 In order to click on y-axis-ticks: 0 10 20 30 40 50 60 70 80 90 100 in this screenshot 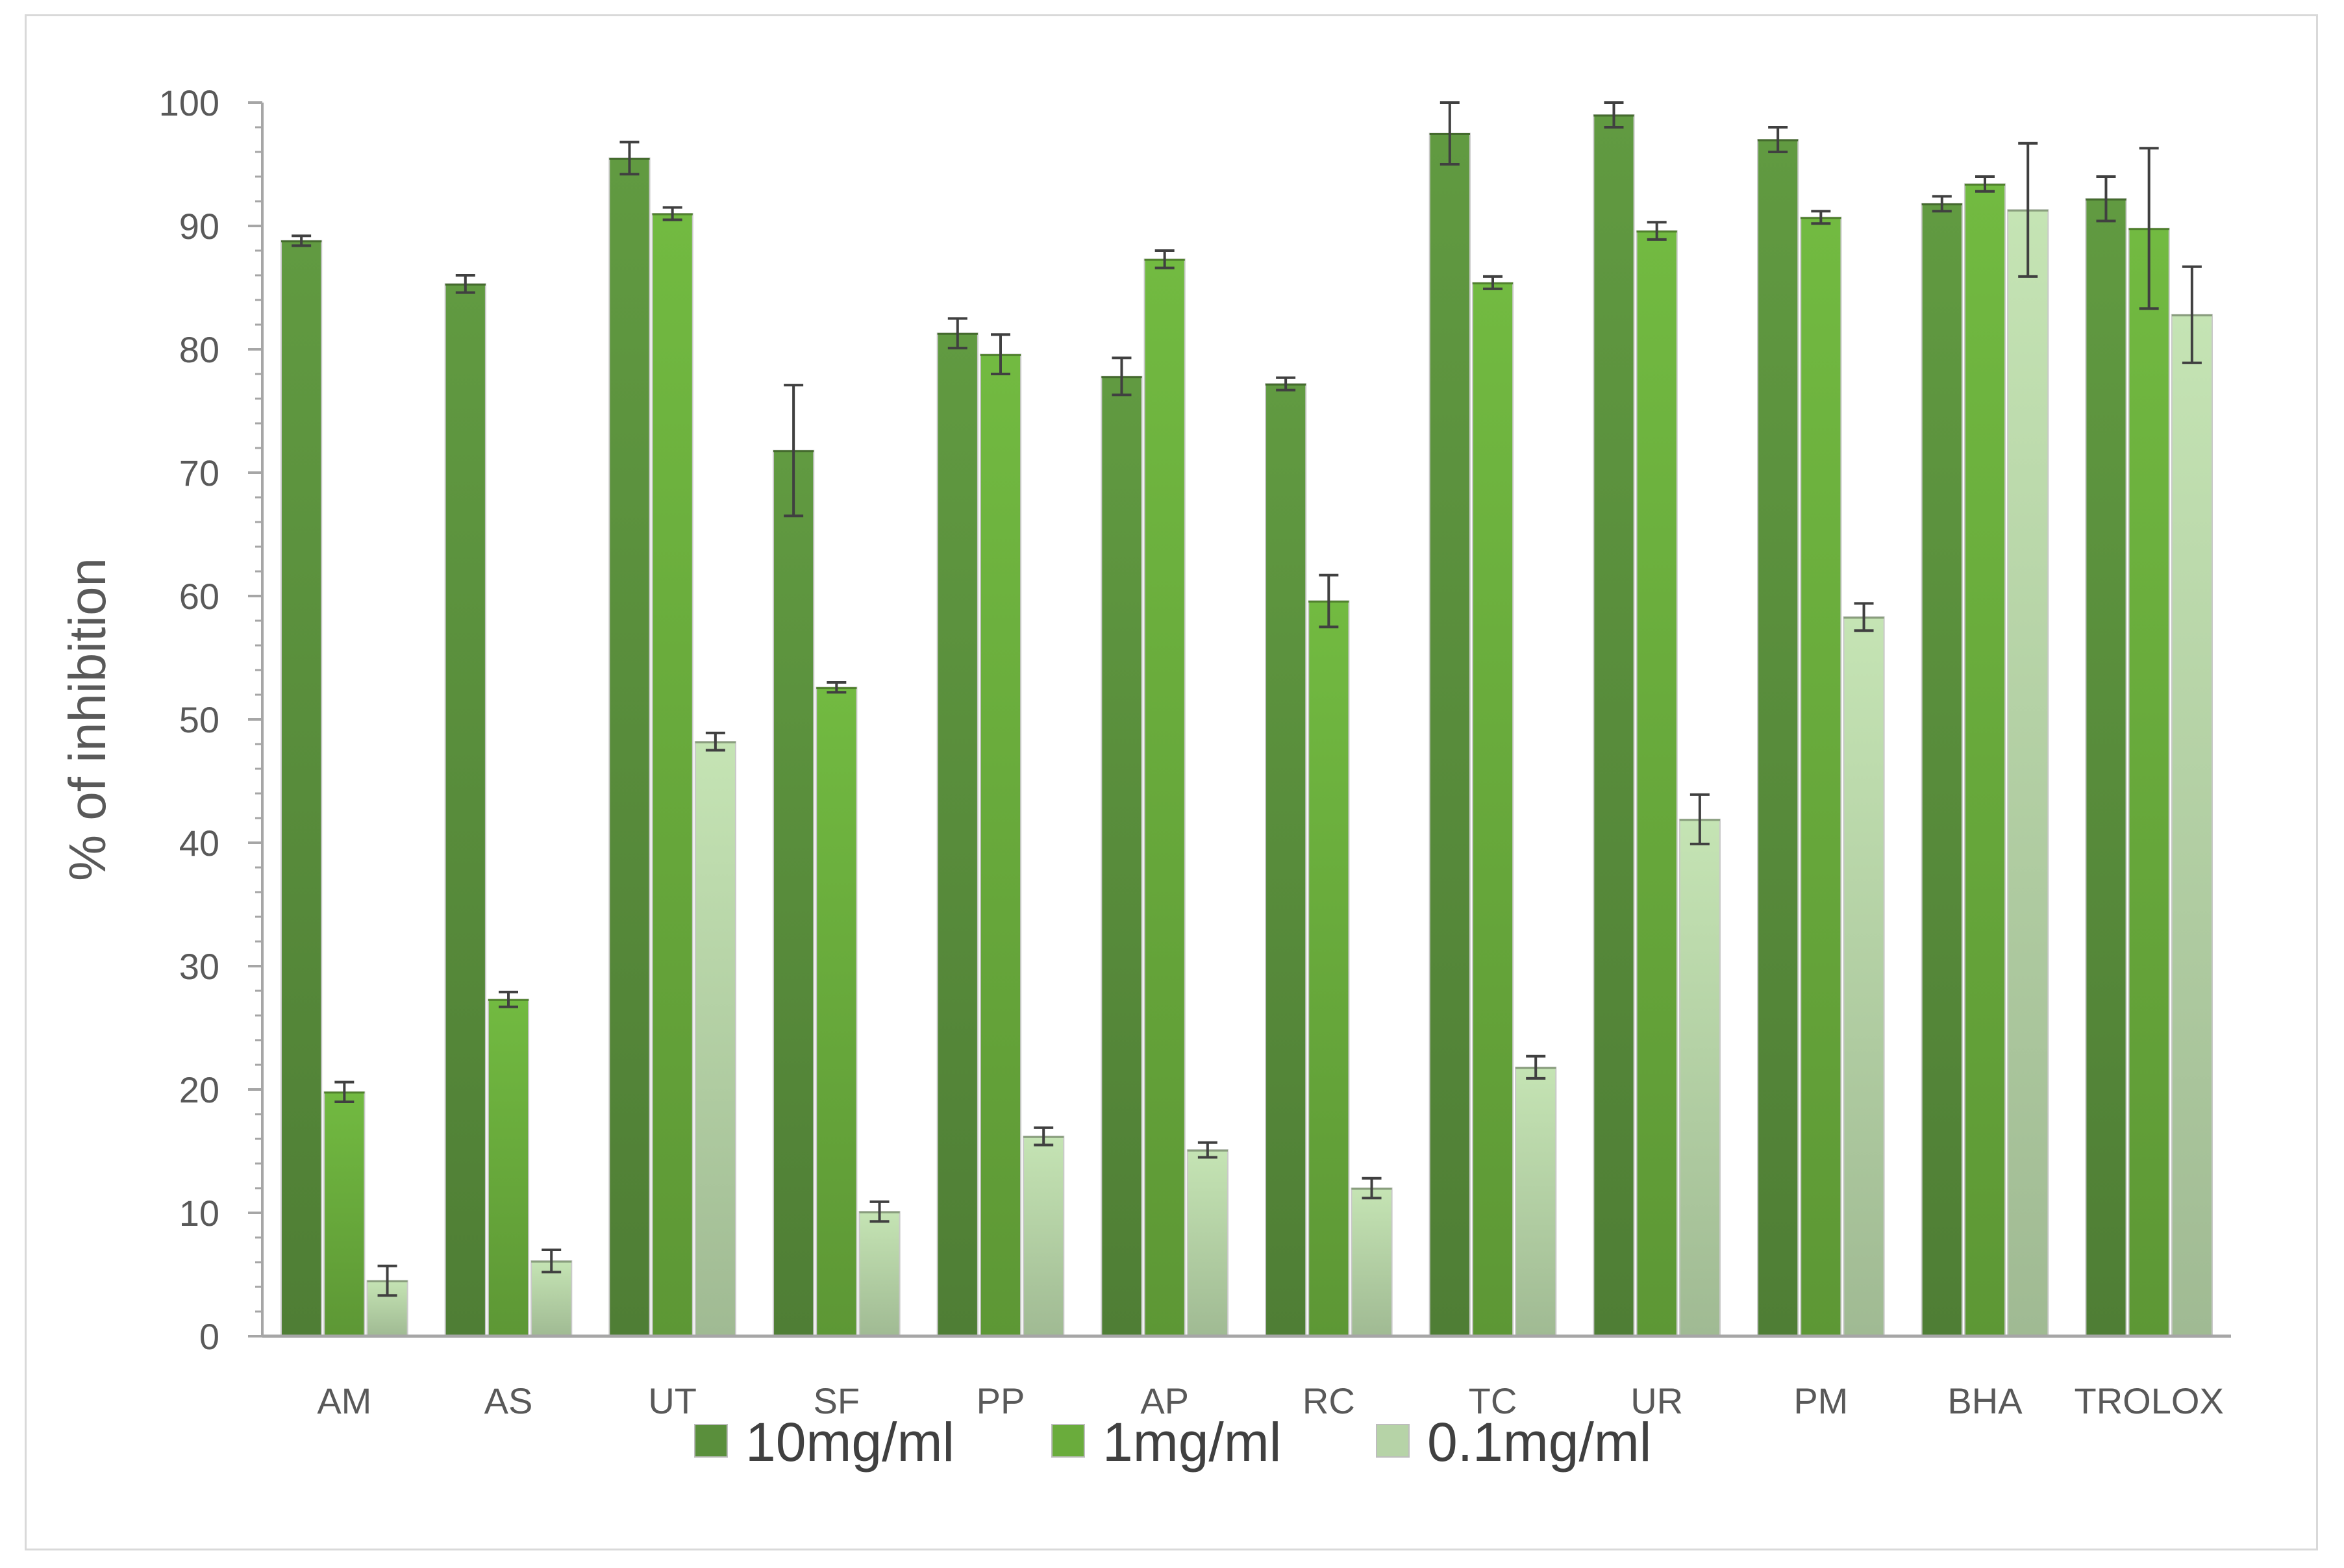, I will do `click(210, 719)`.